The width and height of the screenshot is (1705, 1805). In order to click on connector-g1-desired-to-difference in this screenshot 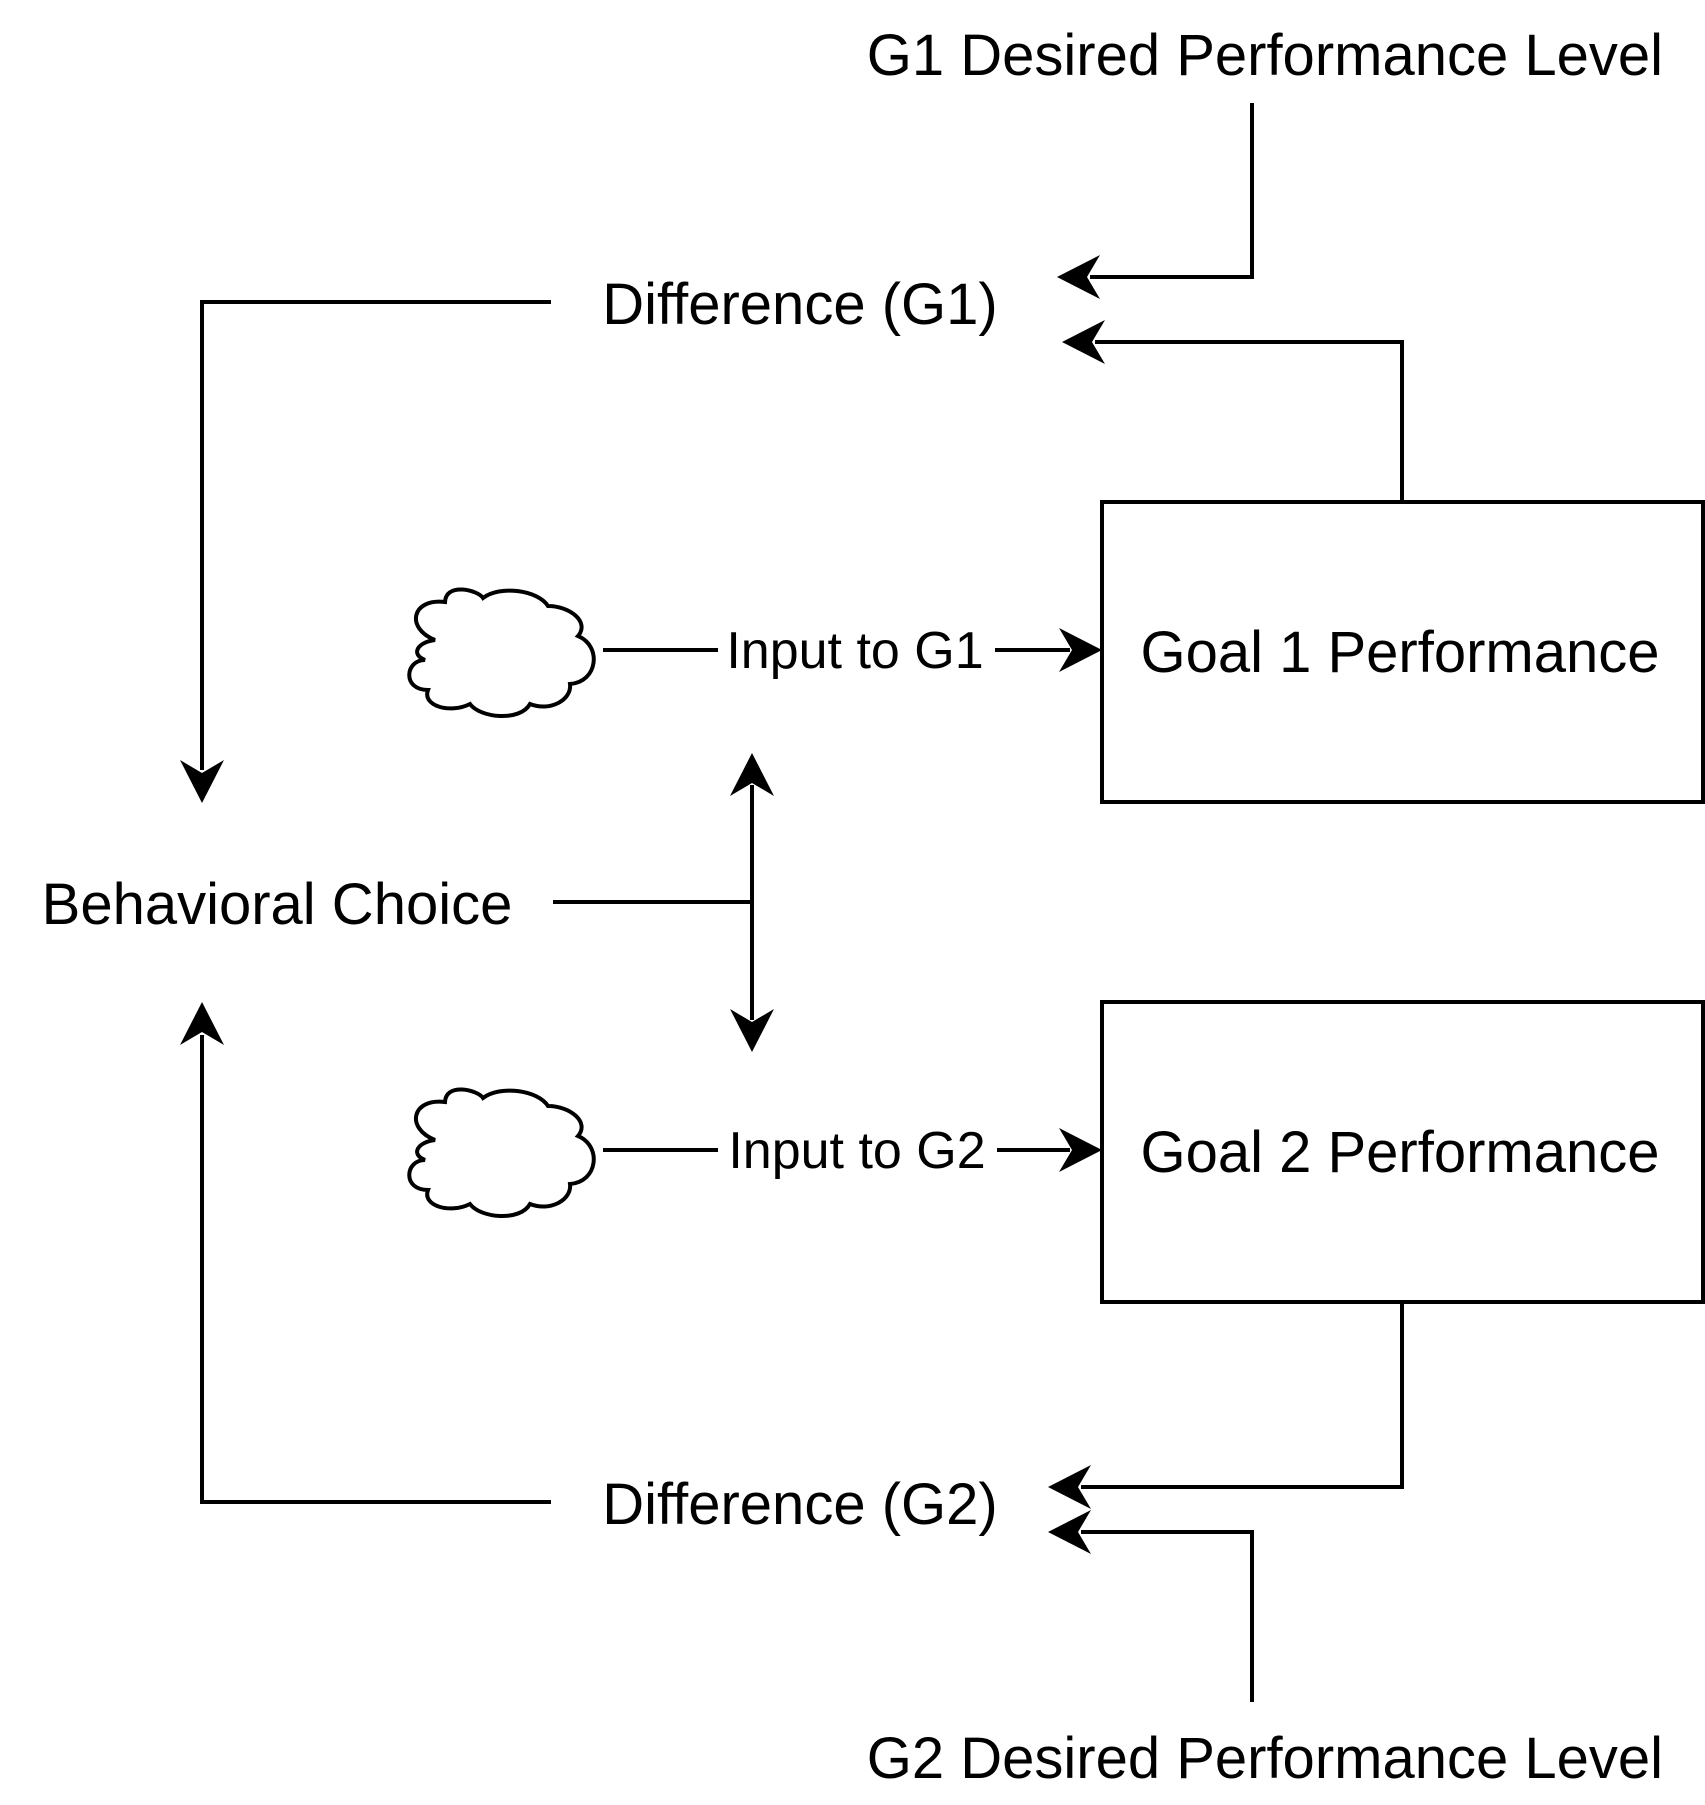, I will do `click(1172, 191)`.